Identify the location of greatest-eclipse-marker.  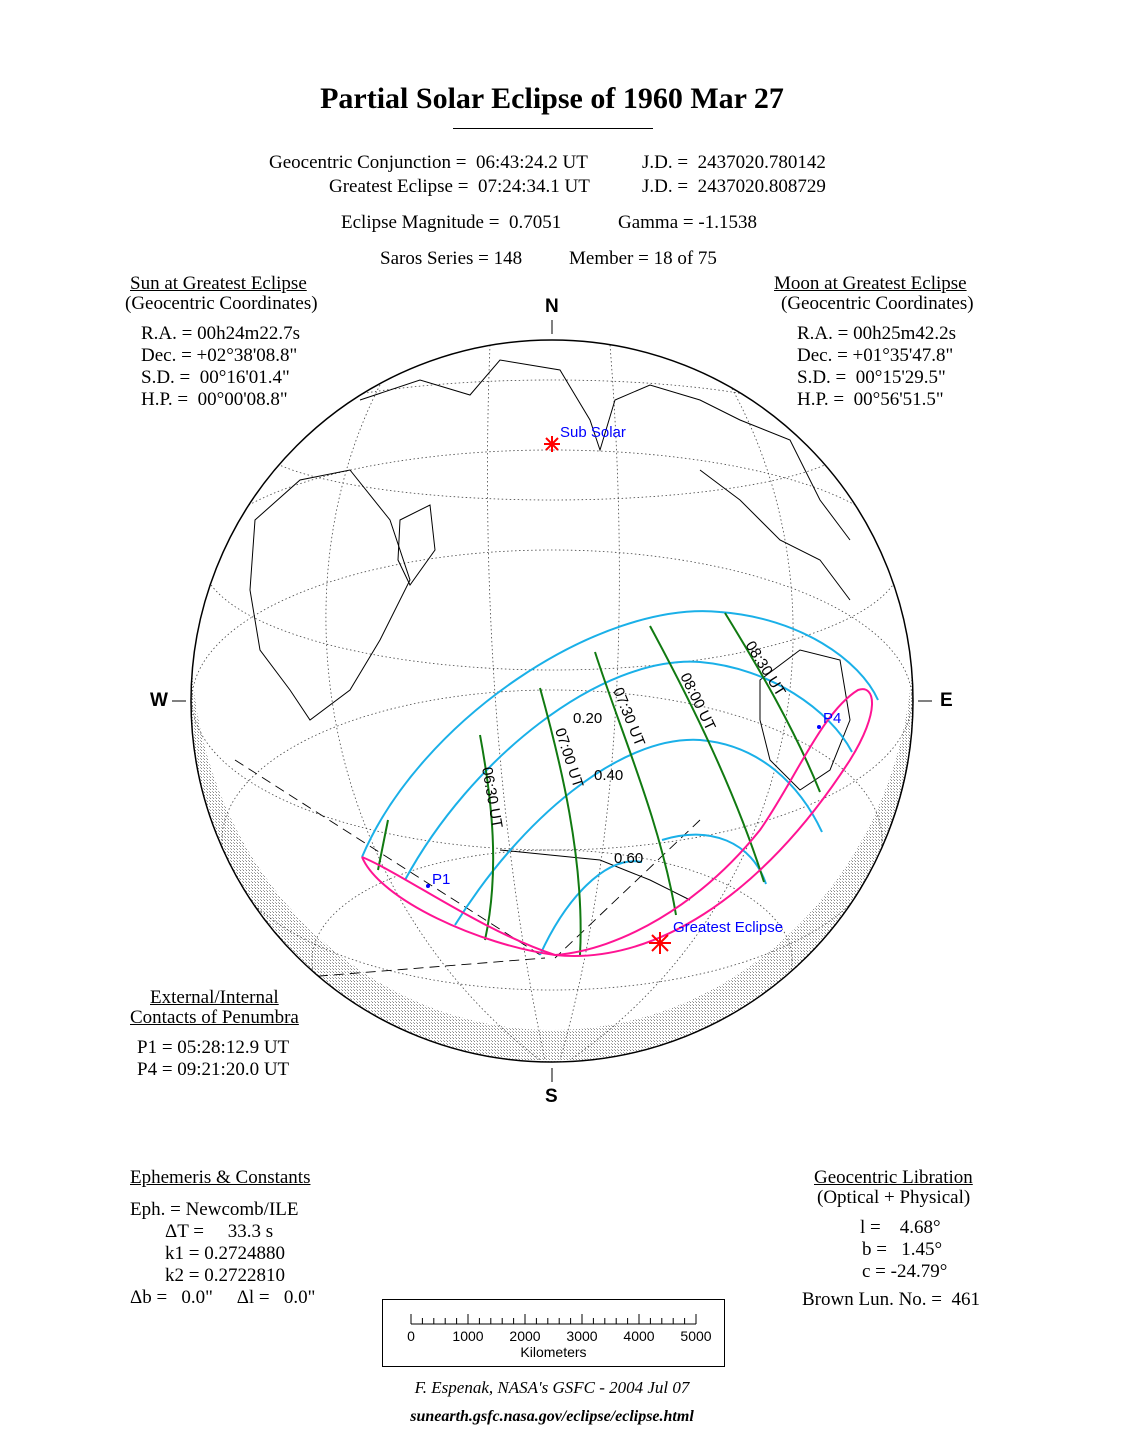
(660, 943).